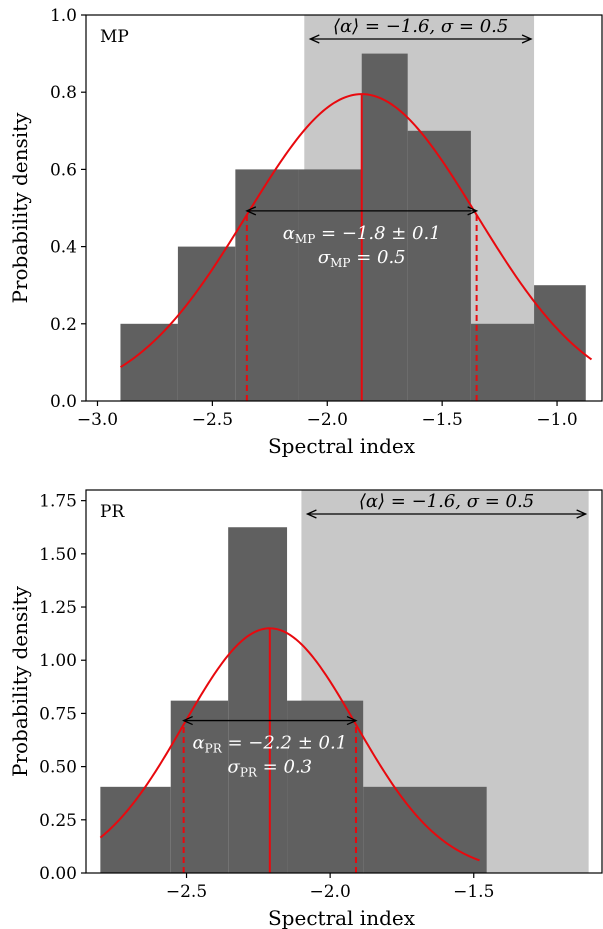 The width and height of the screenshot is (603, 929). I want to click on y-tick-label: 1.75, so click(58, 502).